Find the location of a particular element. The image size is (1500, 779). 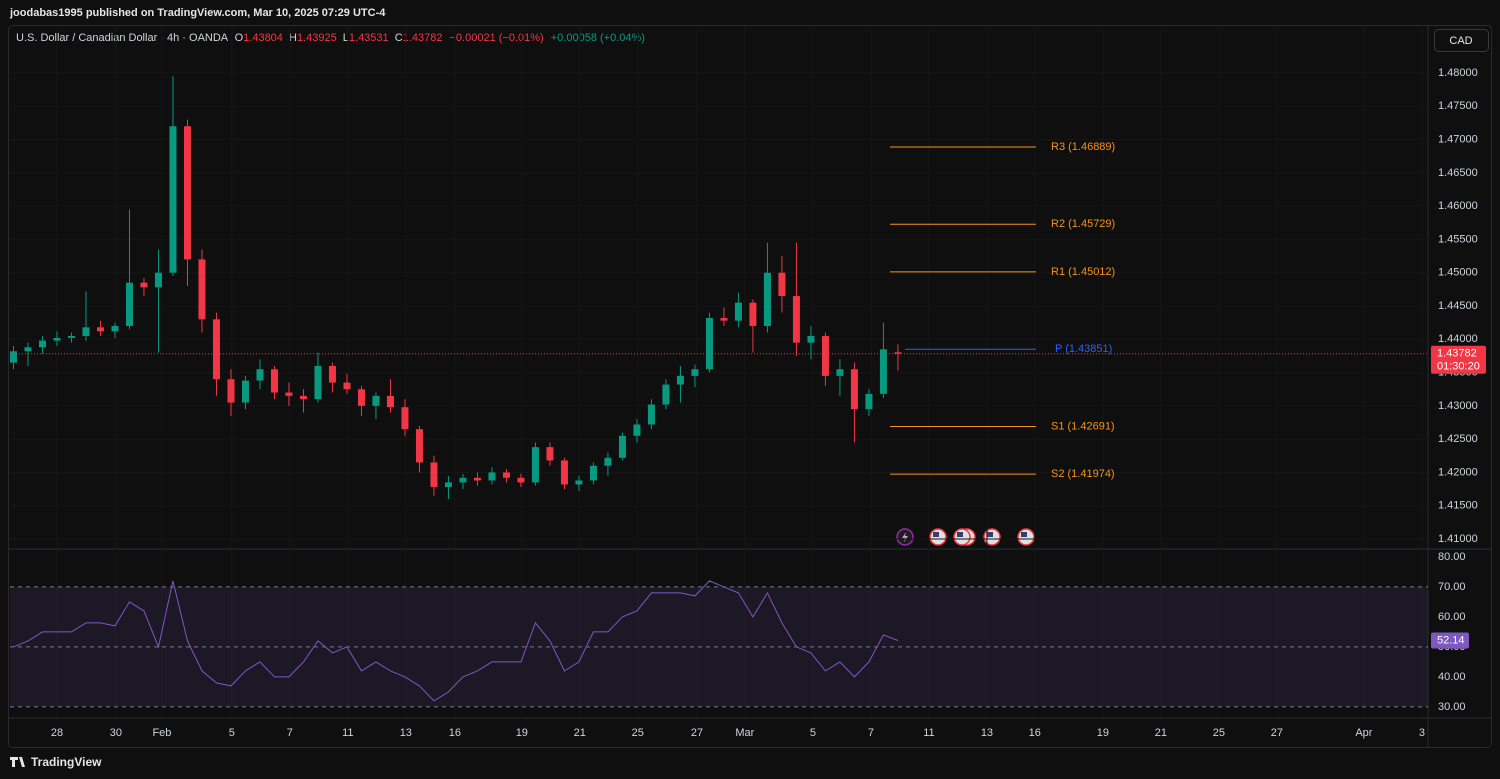

rsi-tag is located at coordinates (1450, 640).